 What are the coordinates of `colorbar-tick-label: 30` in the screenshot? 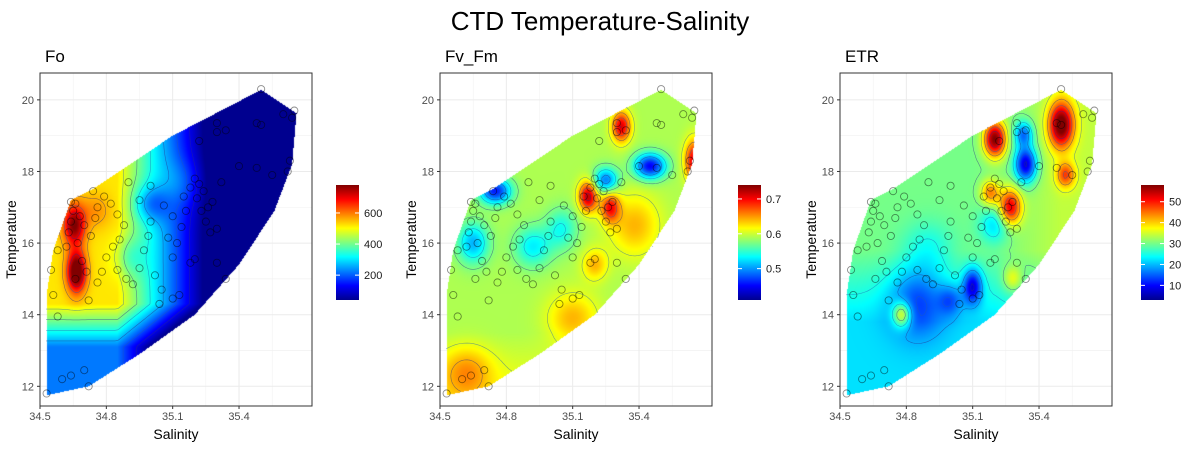 It's located at (1175, 245).